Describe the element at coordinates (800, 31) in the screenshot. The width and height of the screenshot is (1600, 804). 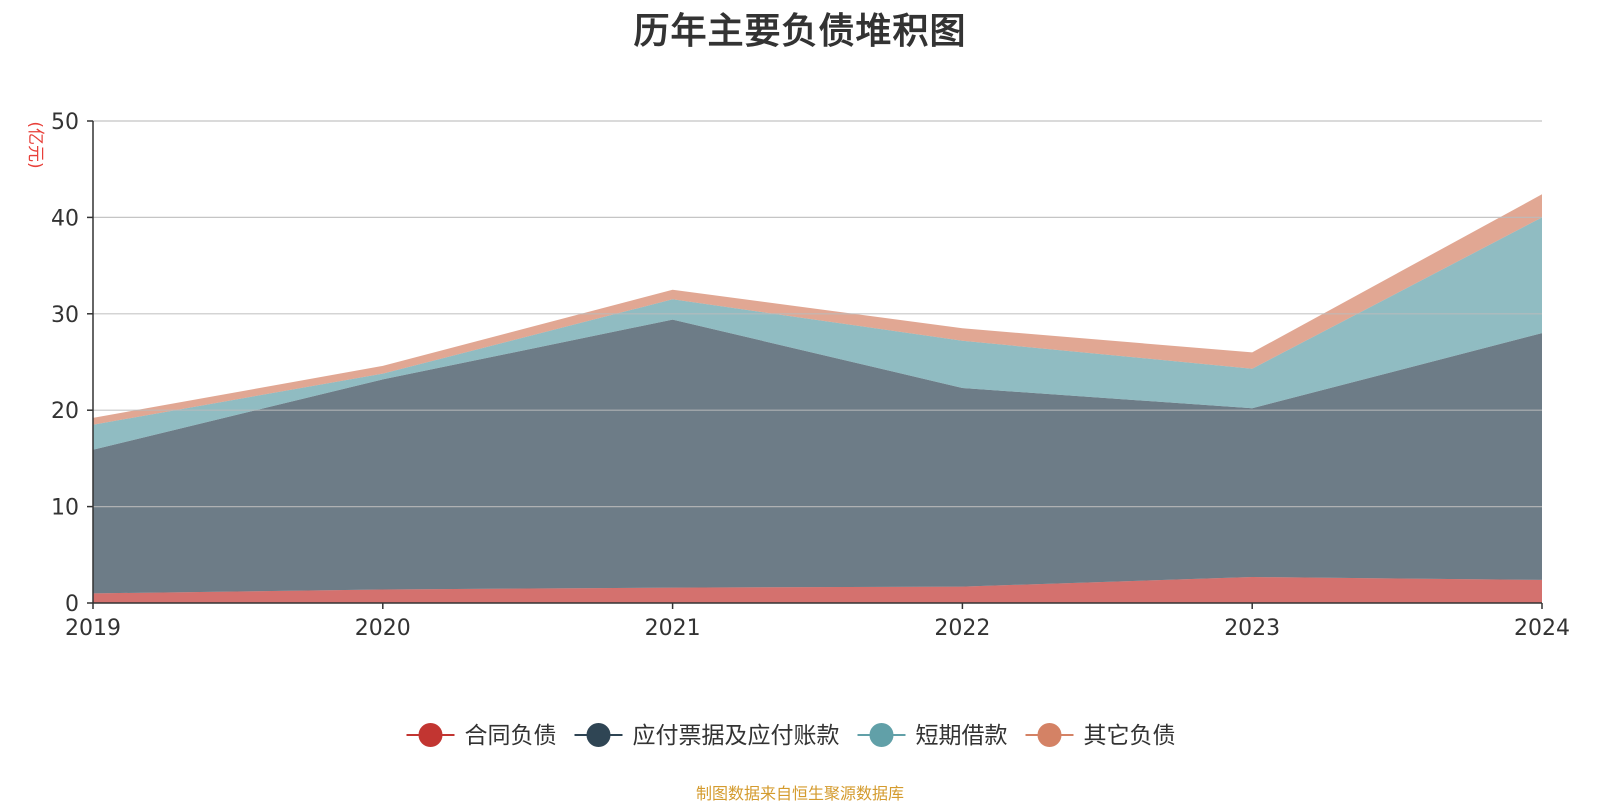
I see `chart-title: 历年主要负债堆积图` at that location.